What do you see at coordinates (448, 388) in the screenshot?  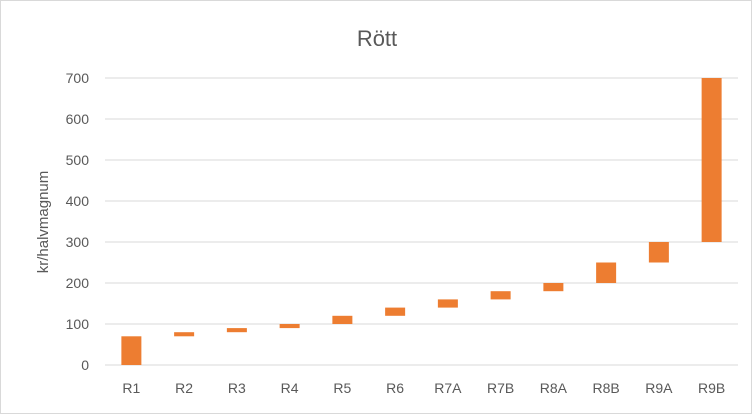 I see `x-tick-label: R7A` at bounding box center [448, 388].